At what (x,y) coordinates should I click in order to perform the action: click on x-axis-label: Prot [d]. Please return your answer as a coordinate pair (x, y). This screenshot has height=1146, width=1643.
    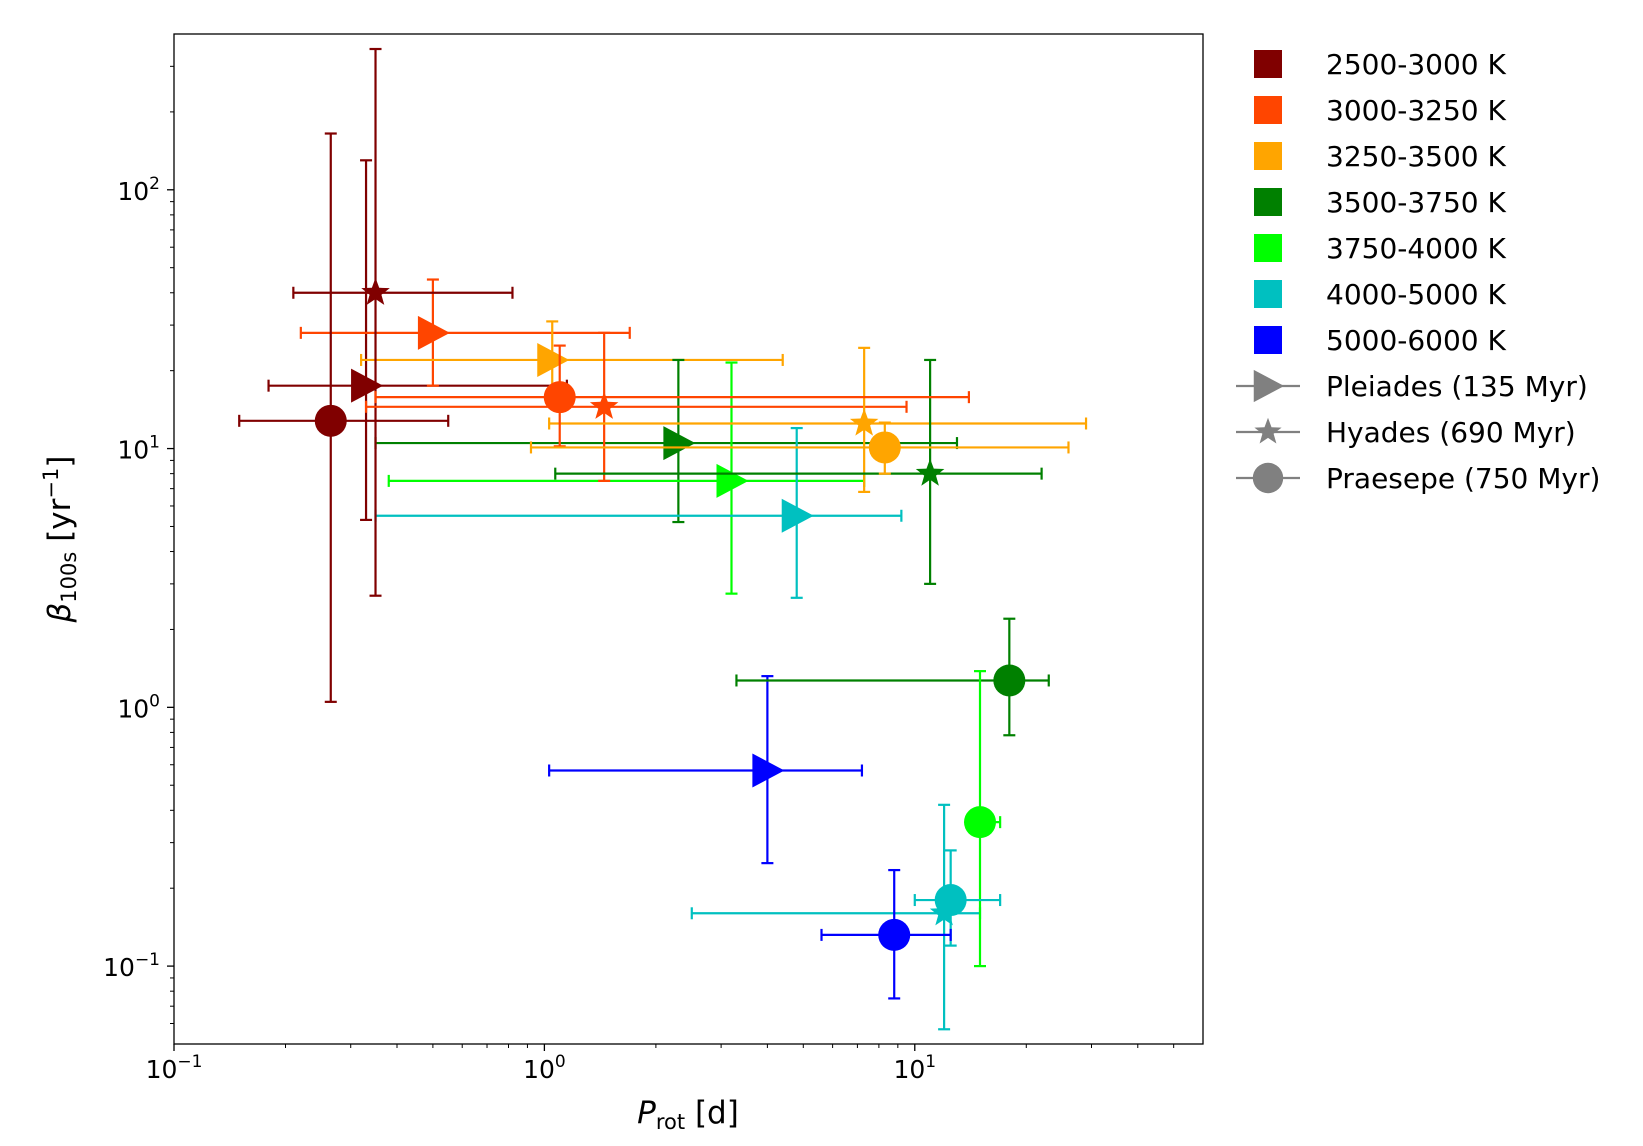
    Looking at the image, I should click on (688, 1114).